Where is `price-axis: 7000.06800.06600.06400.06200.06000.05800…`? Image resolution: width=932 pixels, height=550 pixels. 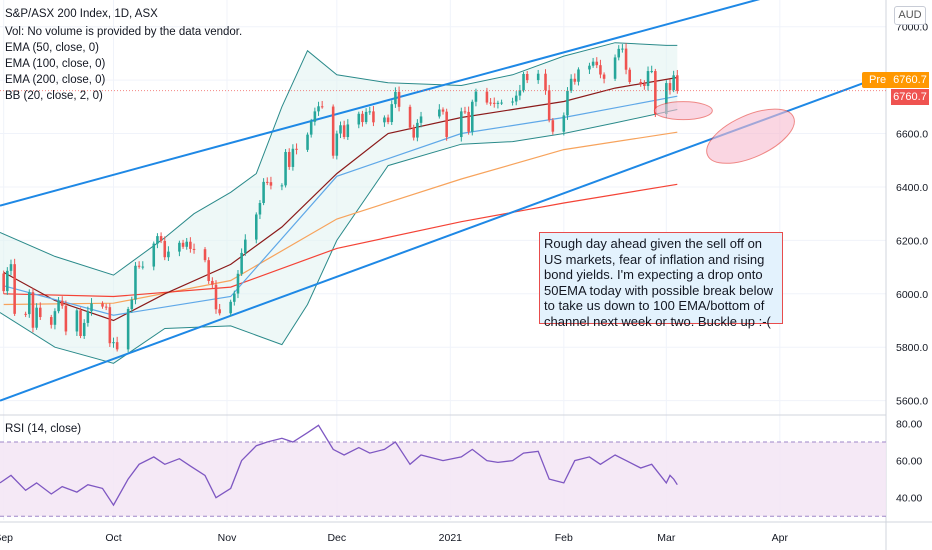 price-axis: 7000.06800.06600.06400.06200.06000.05800… is located at coordinates (912, 263).